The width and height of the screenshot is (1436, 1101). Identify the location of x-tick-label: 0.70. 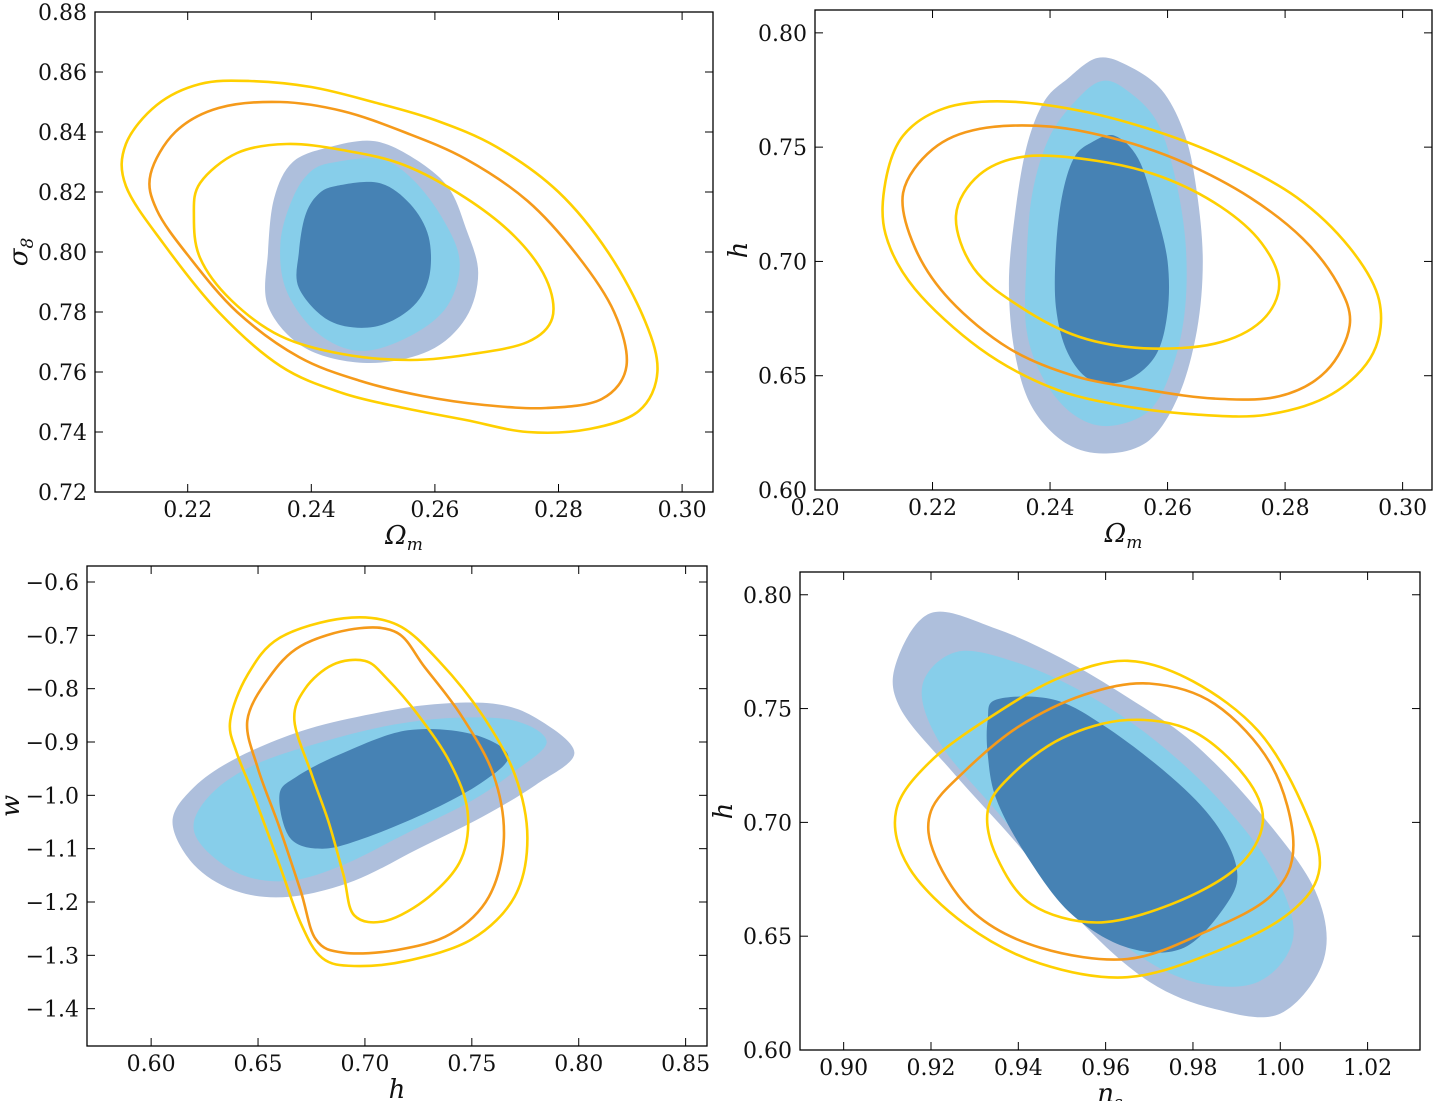
(364, 1064).